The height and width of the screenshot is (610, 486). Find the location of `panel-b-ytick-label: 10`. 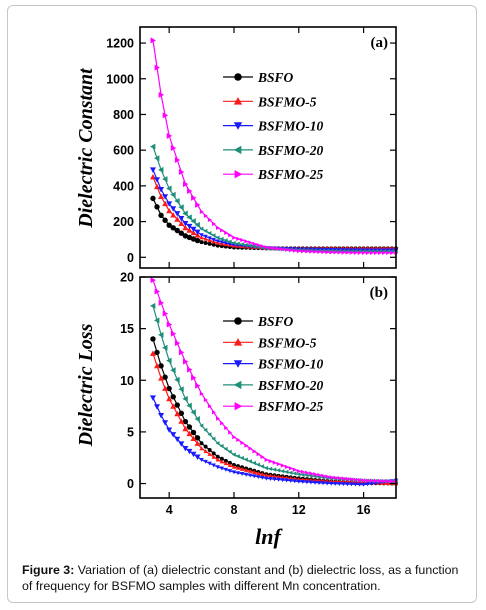

panel-b-ytick-label: 10 is located at coordinates (127, 381).